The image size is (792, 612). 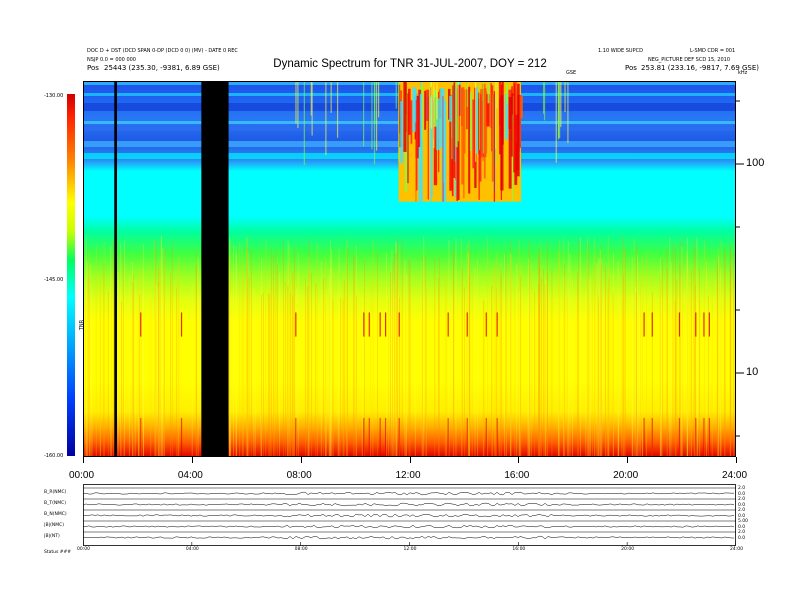 I want to click on magnetometer-trace, so click(x=409, y=537).